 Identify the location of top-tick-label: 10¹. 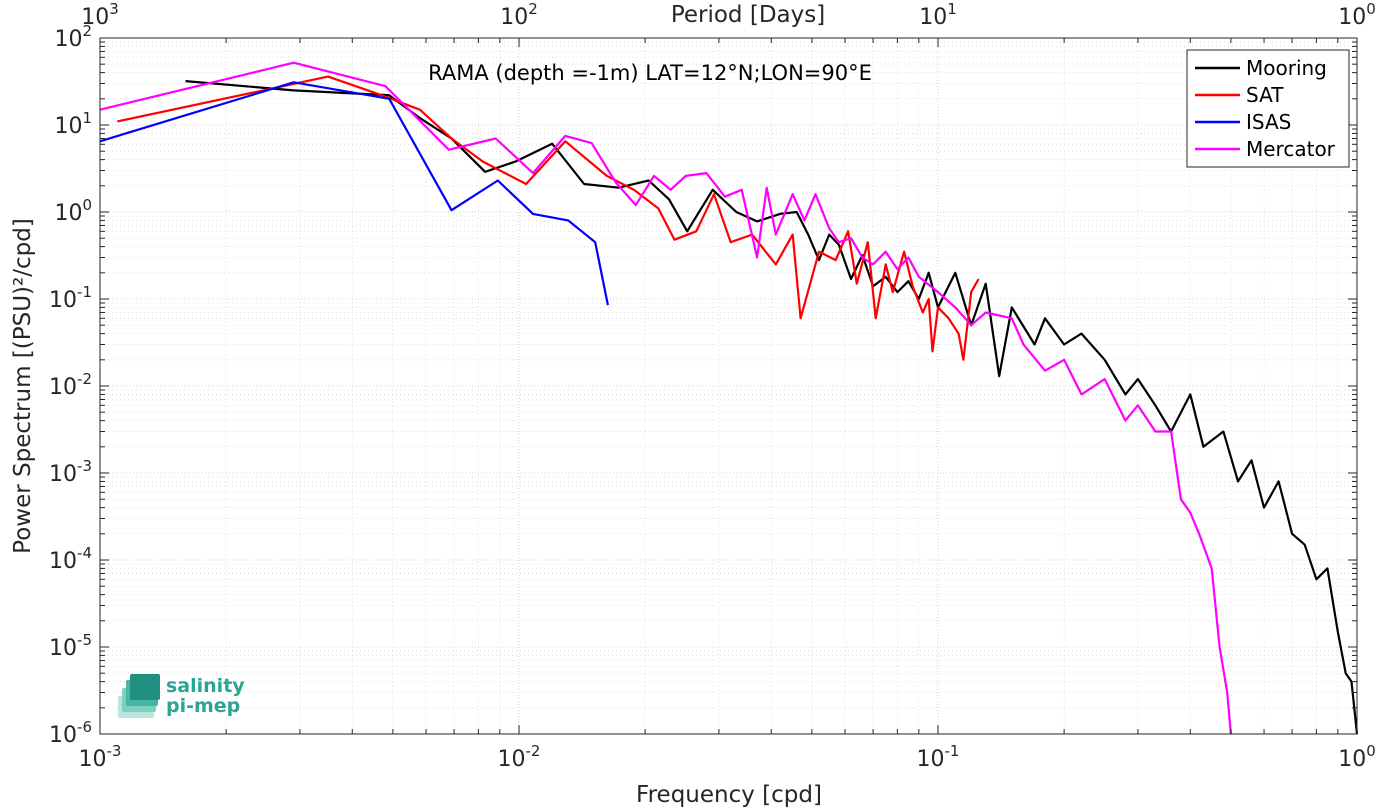
(938, 15).